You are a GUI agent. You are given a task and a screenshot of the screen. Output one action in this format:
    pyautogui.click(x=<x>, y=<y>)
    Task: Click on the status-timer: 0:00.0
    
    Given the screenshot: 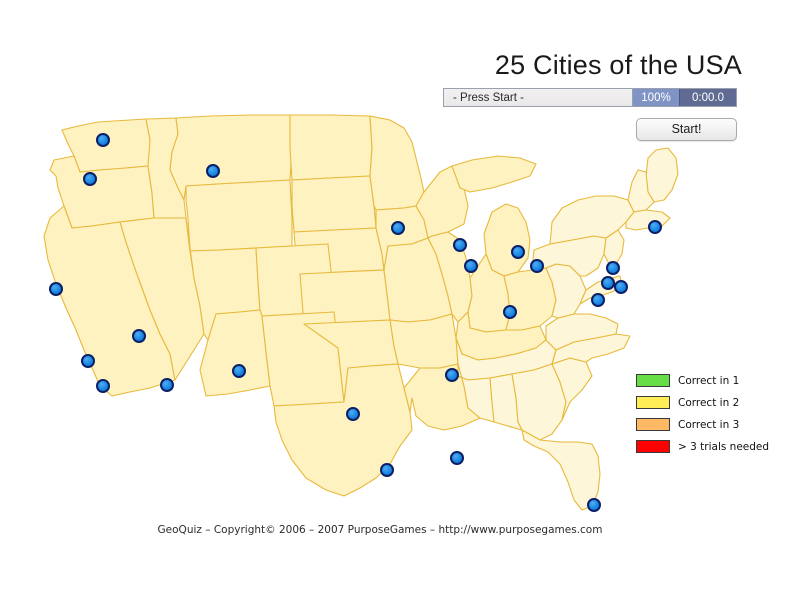 What is the action you would take?
    pyautogui.click(x=707, y=97)
    